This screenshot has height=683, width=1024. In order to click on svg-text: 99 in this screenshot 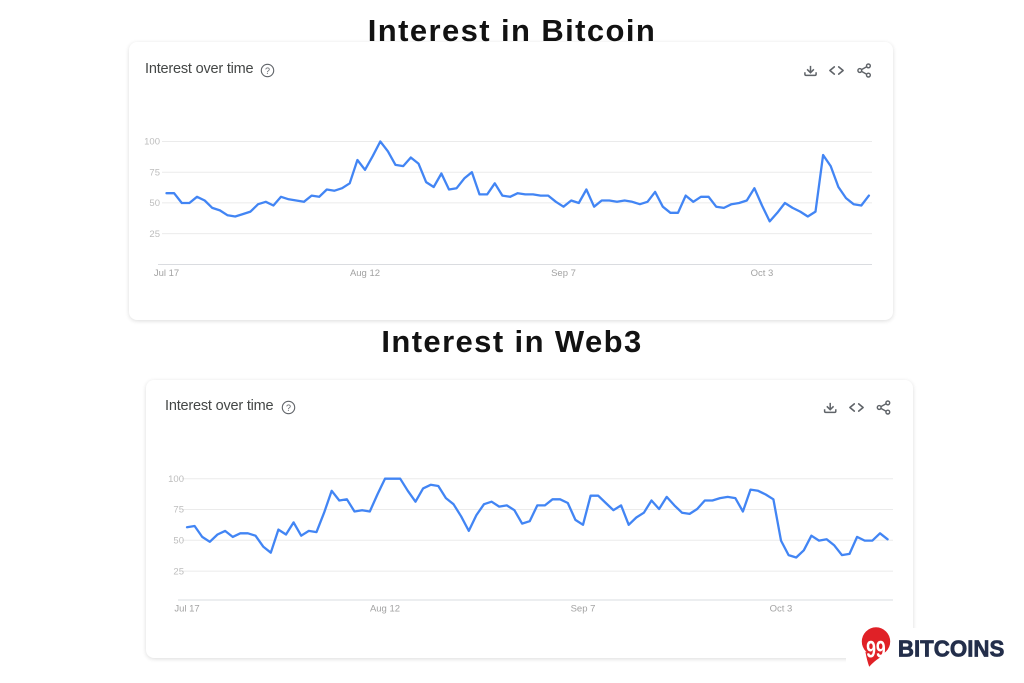, I will do `click(876, 649)`.